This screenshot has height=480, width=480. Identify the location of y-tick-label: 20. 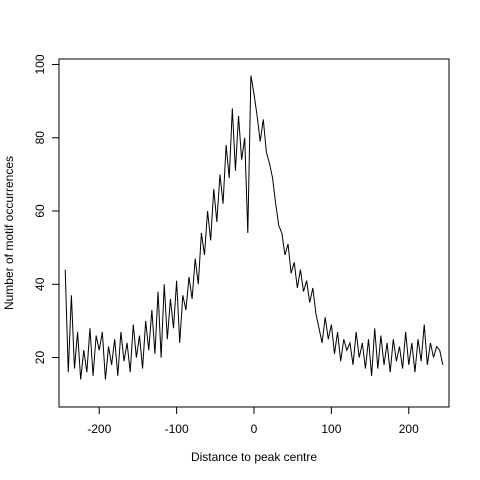
(40, 358).